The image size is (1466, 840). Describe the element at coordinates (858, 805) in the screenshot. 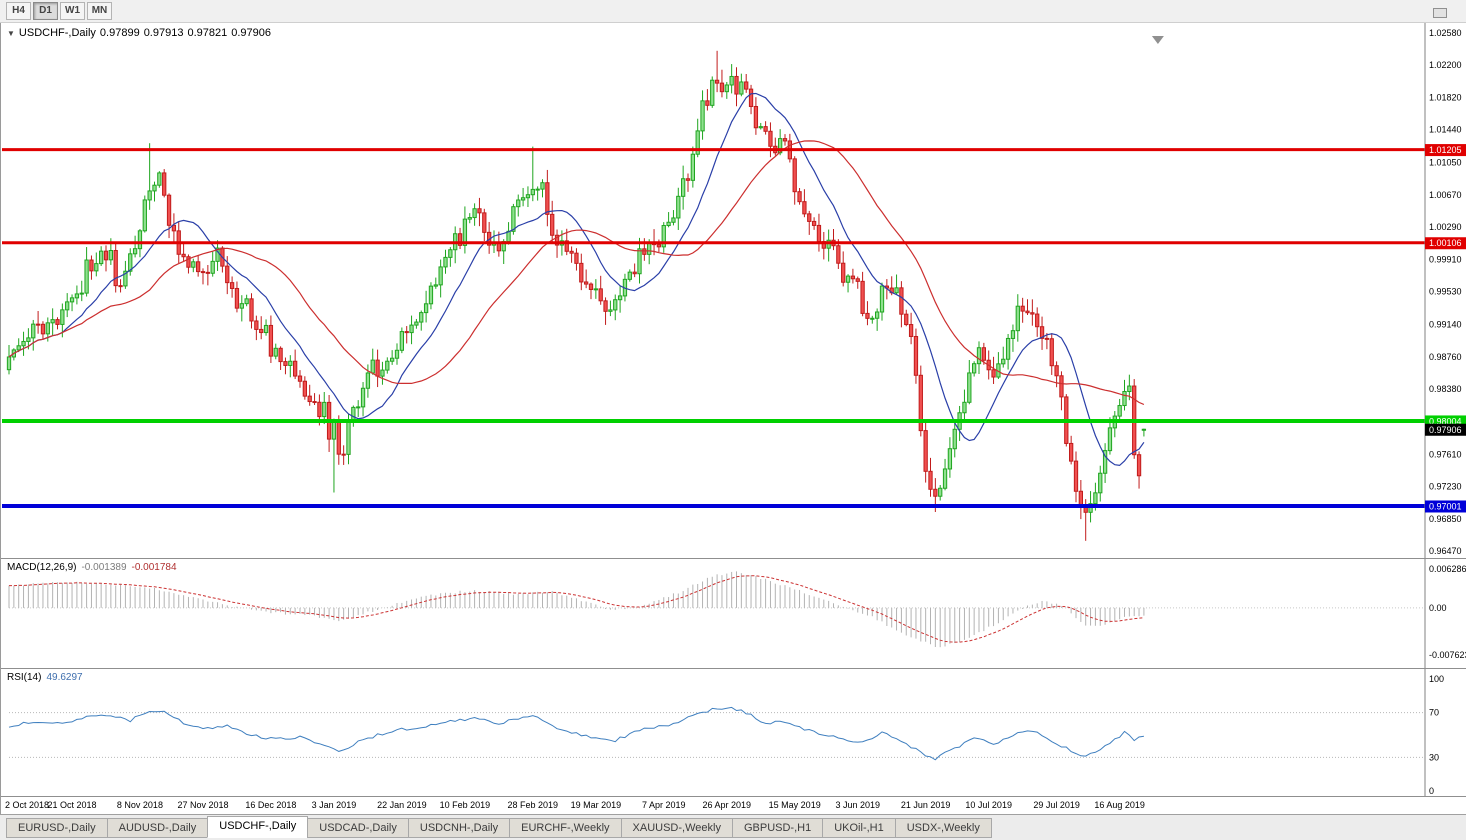

I see `date-label: 3 Jun 2019` at that location.